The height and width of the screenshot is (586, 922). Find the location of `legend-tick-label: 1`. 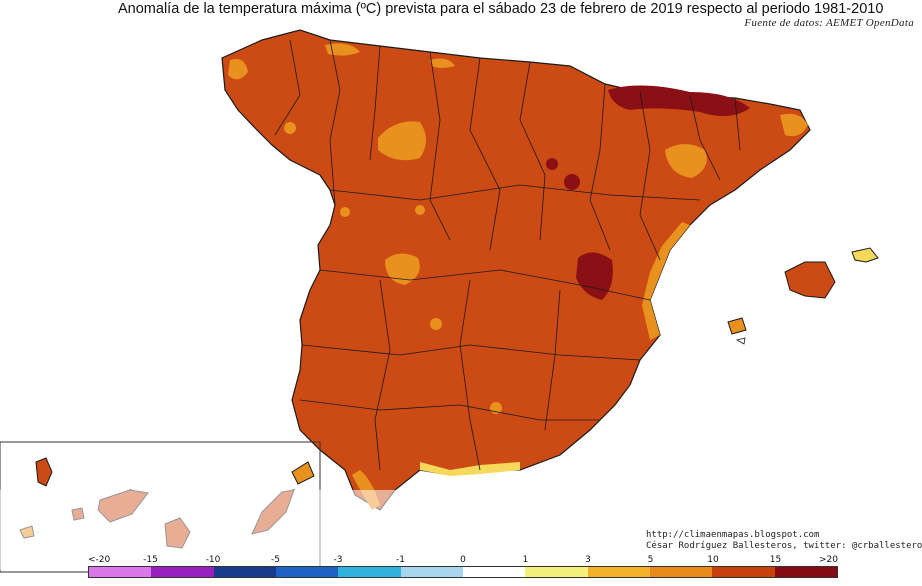

legend-tick-label: 1 is located at coordinates (525, 560).